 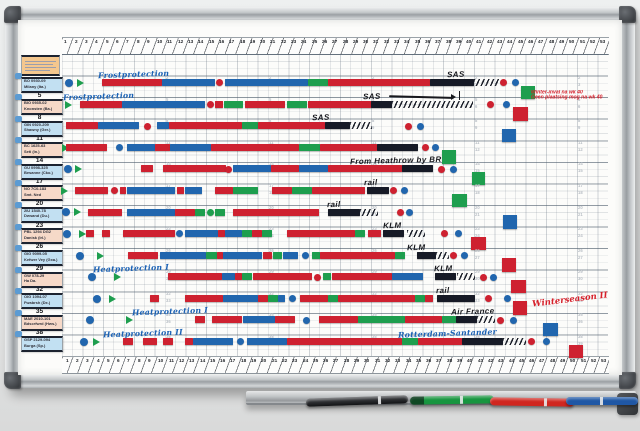 What do you see at coordinates (254, 361) in the screenshot?
I see `week-number-bottom: 19` at bounding box center [254, 361].